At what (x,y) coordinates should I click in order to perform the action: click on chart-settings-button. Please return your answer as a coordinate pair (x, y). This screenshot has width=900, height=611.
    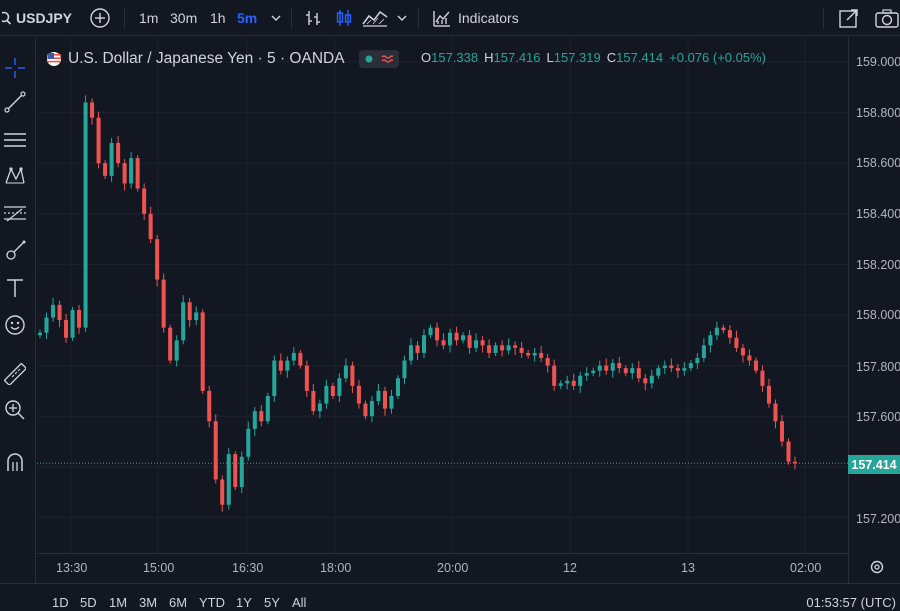
    Looking at the image, I should click on (877, 569).